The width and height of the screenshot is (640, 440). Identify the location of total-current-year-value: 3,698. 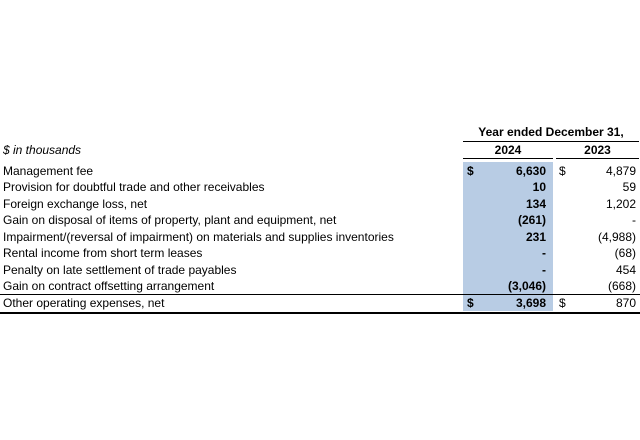
(530, 303).